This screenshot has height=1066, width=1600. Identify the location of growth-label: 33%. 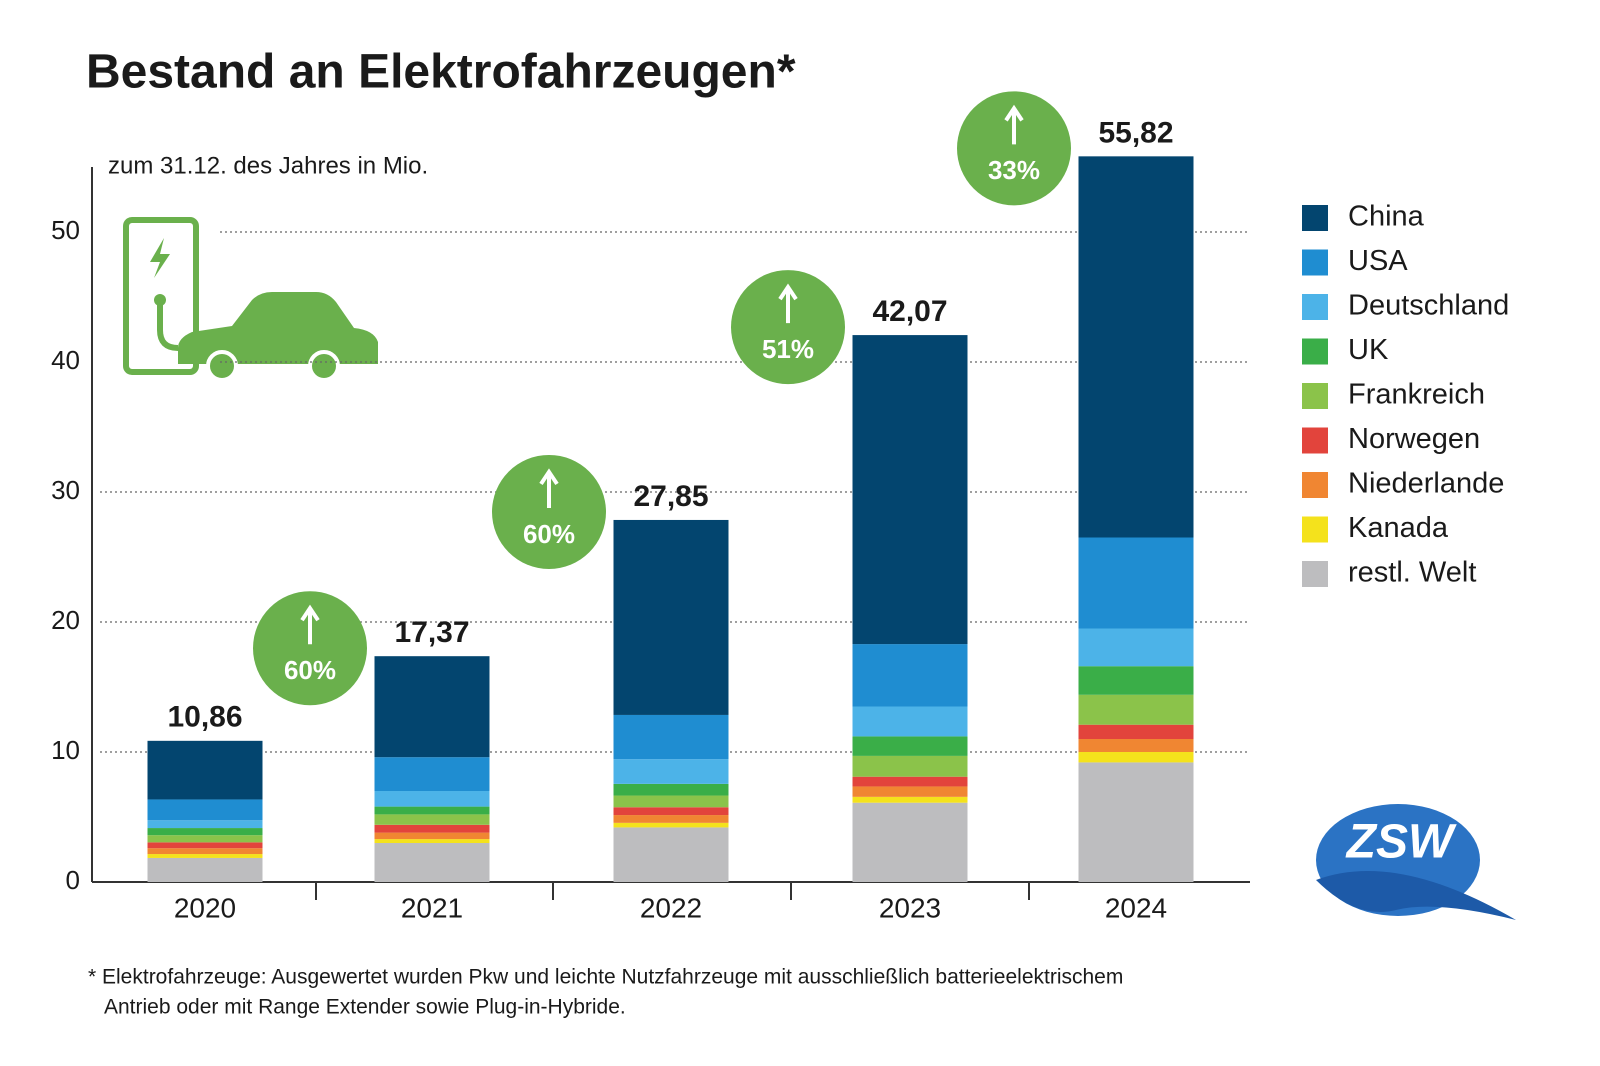
(1014, 170).